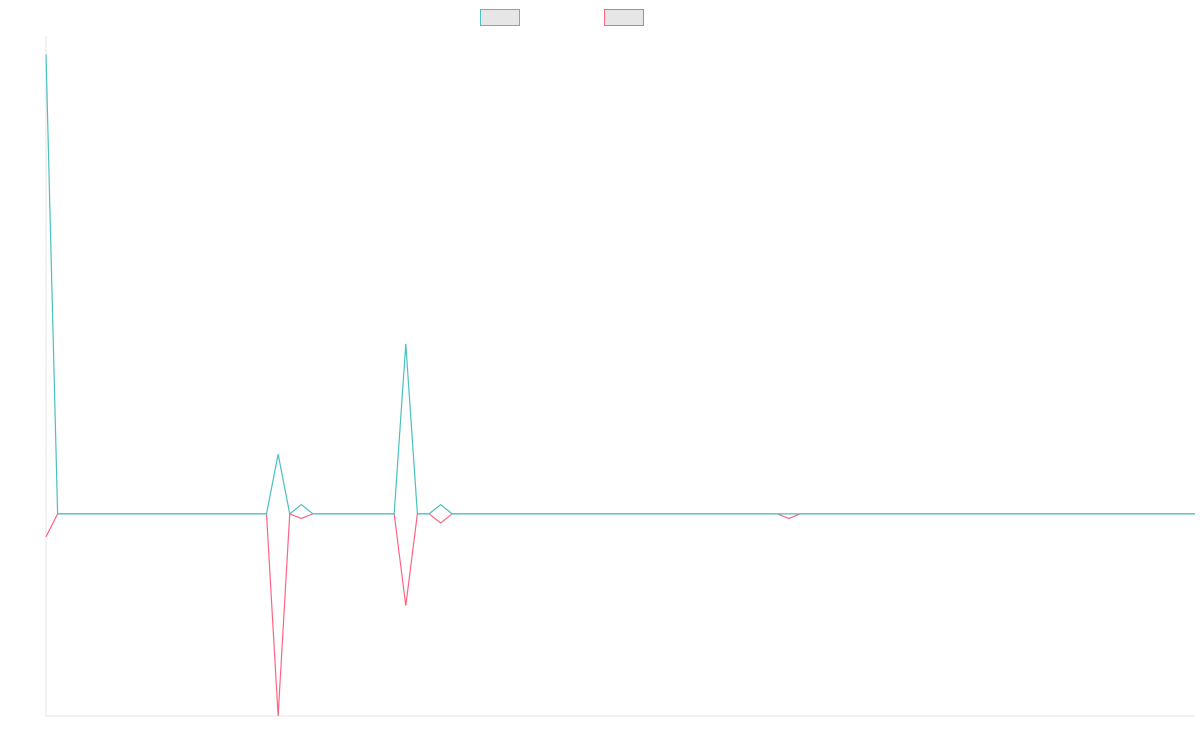  What do you see at coordinates (600, 18) in the screenshot?
I see `chart-legend` at bounding box center [600, 18].